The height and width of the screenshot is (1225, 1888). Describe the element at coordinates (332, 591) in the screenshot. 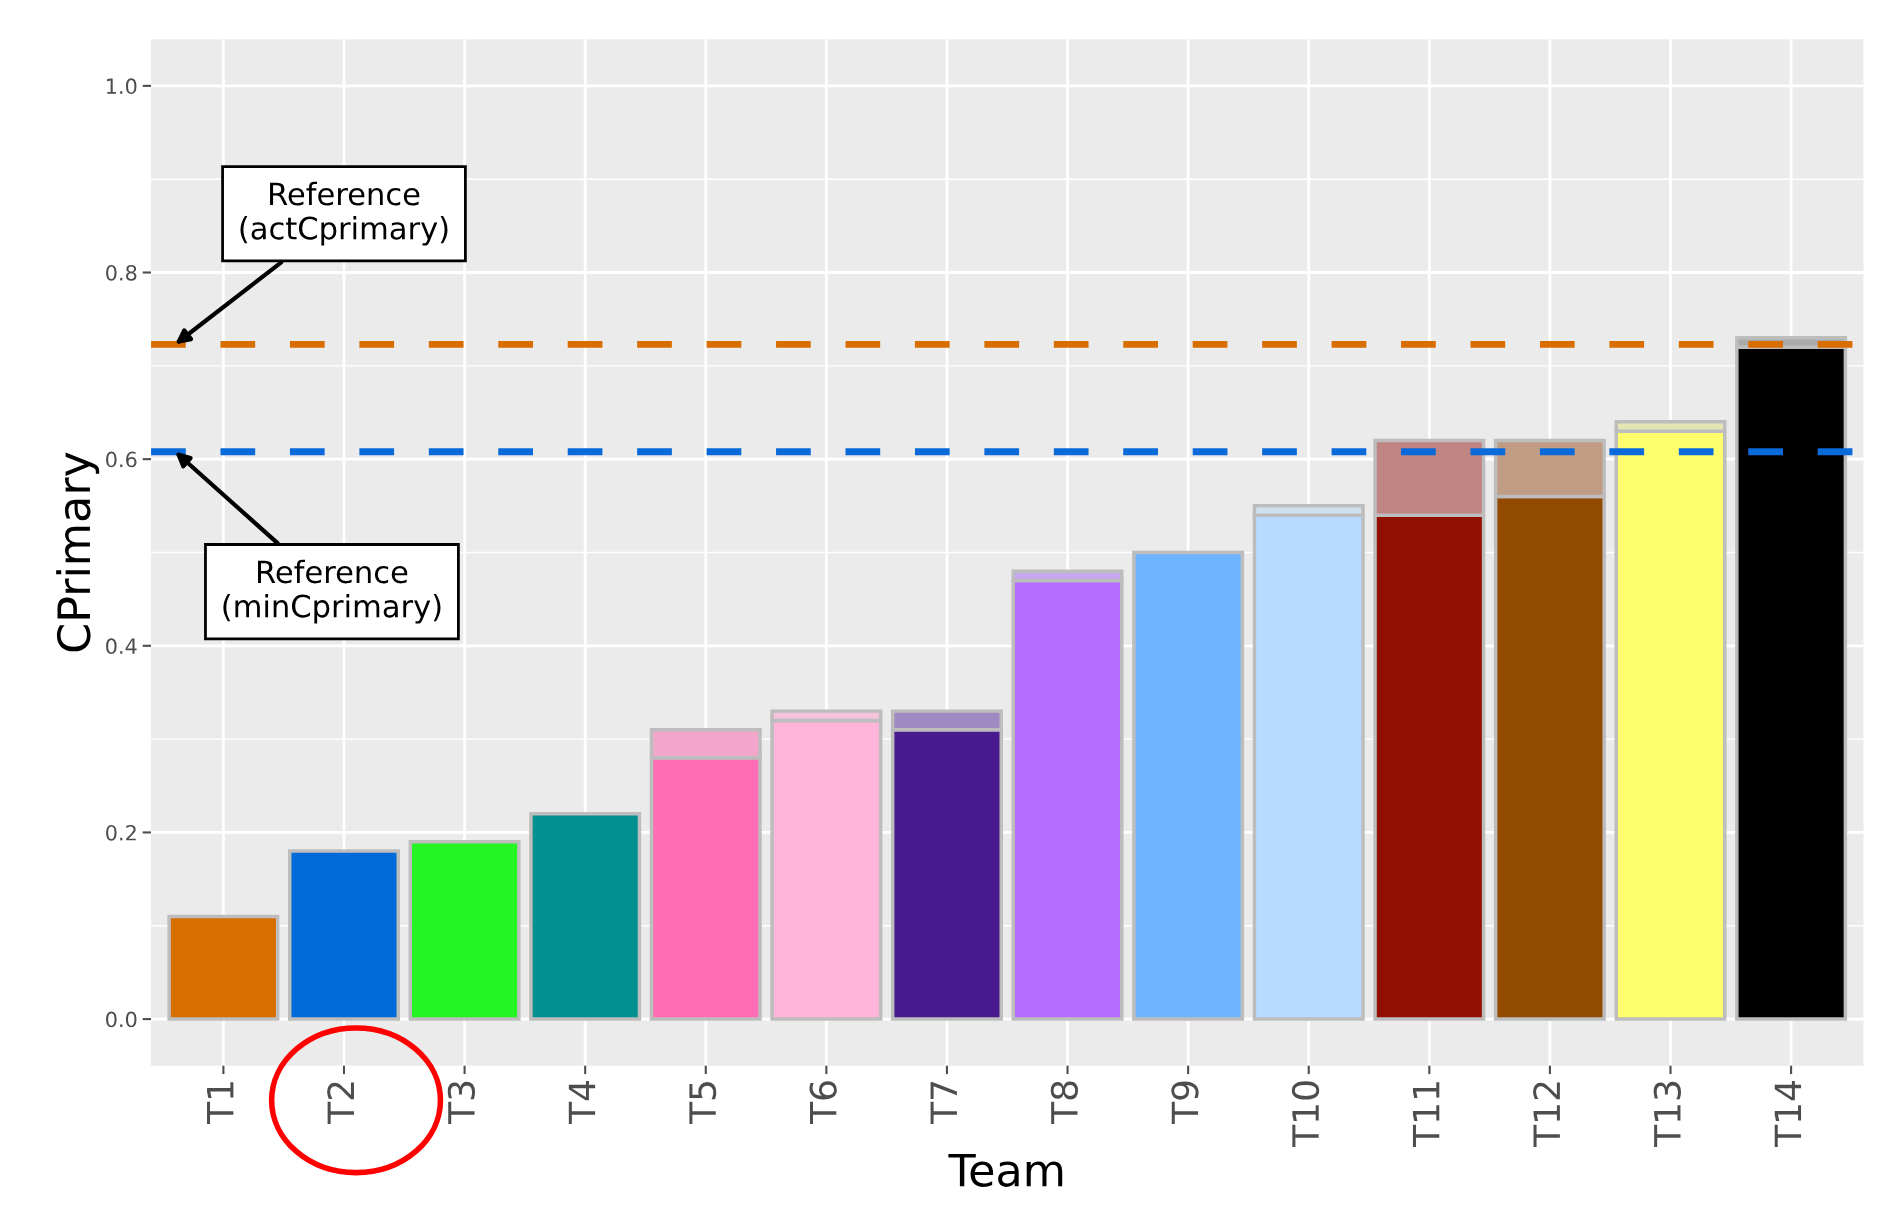

I see `ref-line-label: Reference (minCprimary)` at that location.